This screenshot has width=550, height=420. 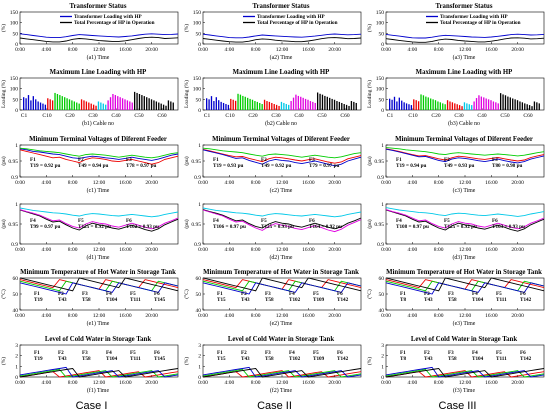 What do you see at coordinates (412, 227) in the screenshot?
I see `feeder-node: T108 = 0.97 pu` at bounding box center [412, 227].